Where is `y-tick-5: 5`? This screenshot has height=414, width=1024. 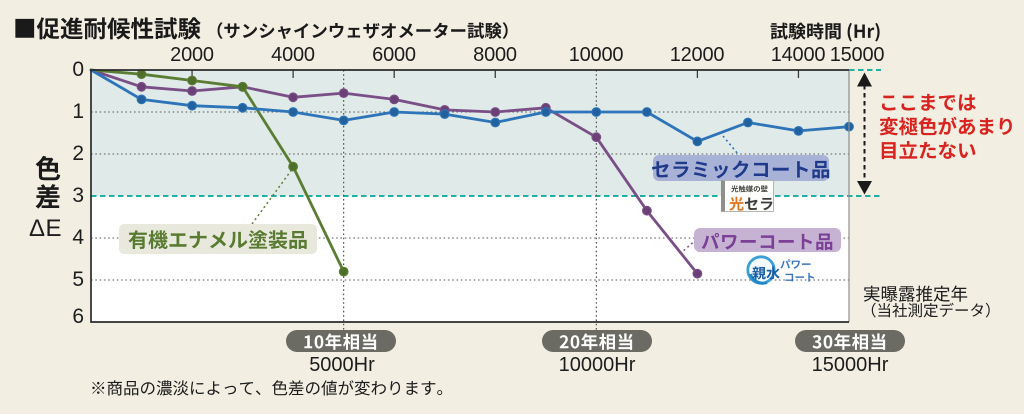 y-tick-5: 5 is located at coordinates (73, 280).